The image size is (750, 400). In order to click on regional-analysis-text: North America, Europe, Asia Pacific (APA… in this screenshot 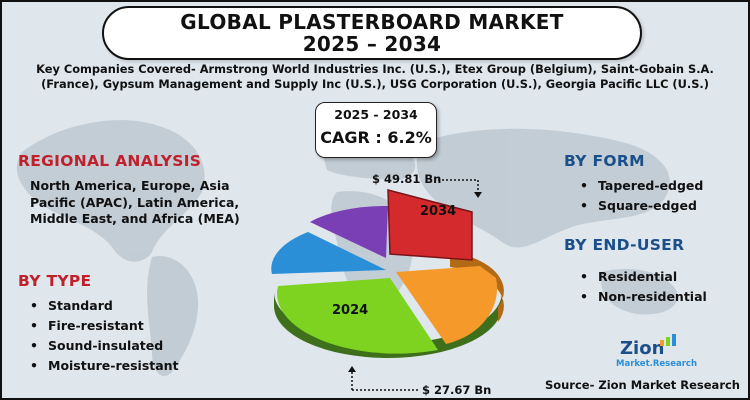, I will do `click(135, 202)`.